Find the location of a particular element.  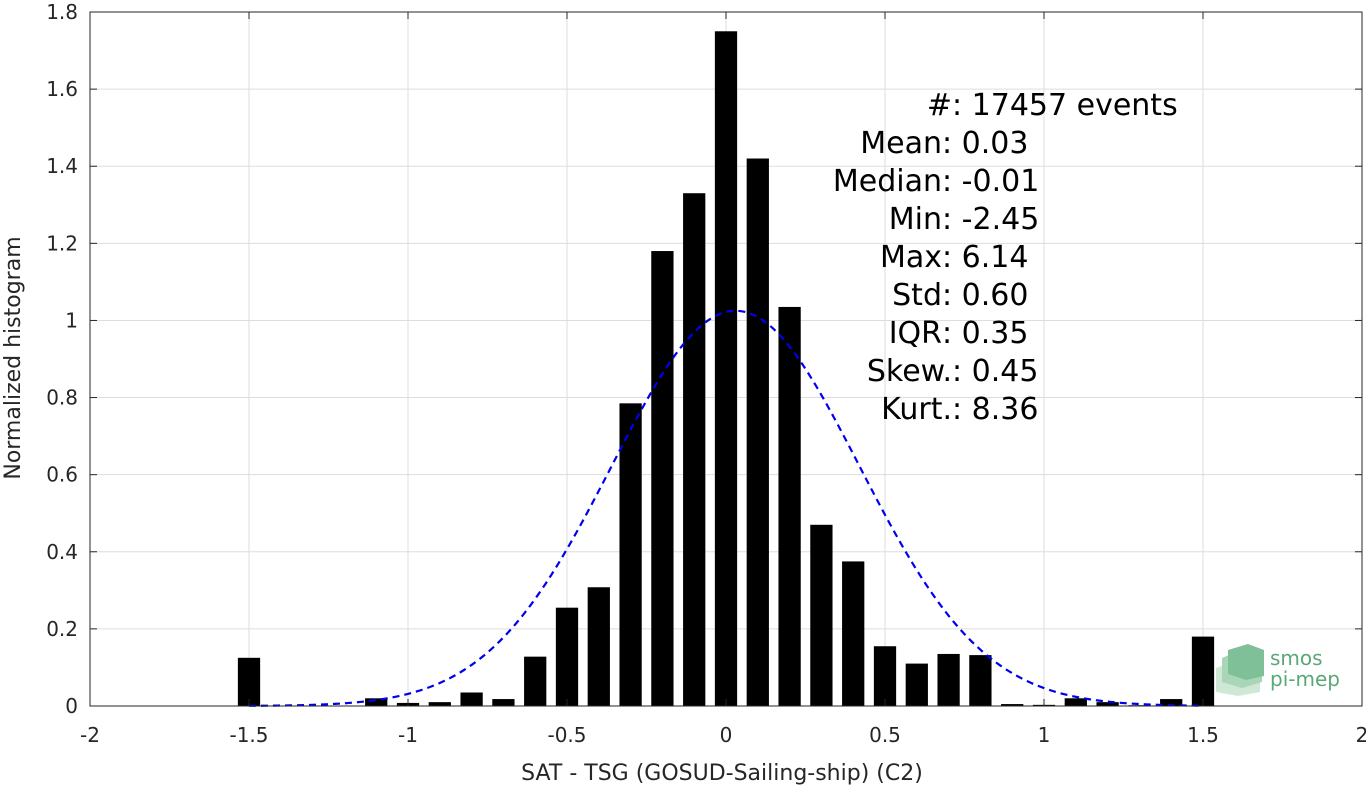

stat-number: 17457 events is located at coordinates (1075, 105).